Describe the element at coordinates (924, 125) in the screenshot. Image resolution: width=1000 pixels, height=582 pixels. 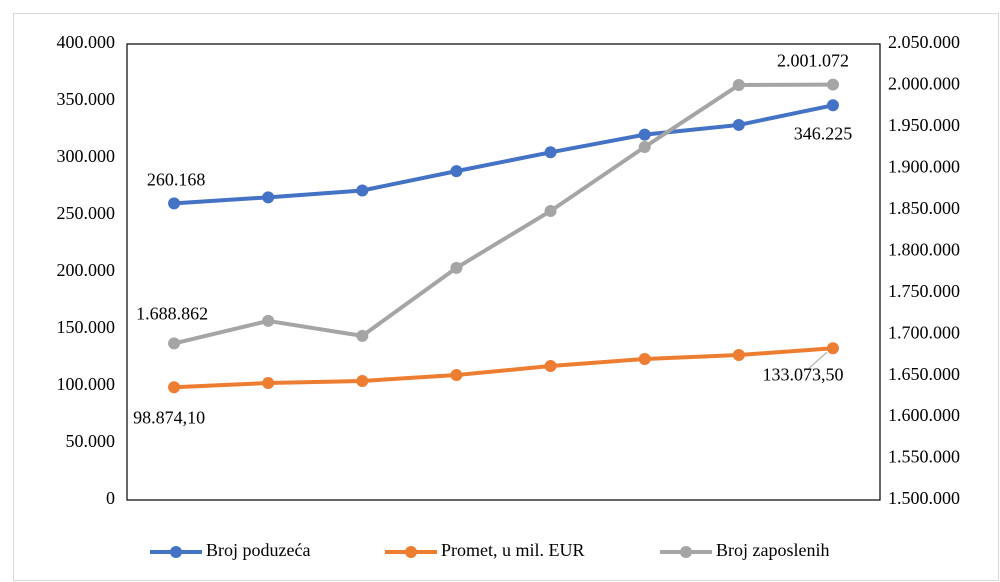
I see `y2-tick-label: 1.950.000` at that location.